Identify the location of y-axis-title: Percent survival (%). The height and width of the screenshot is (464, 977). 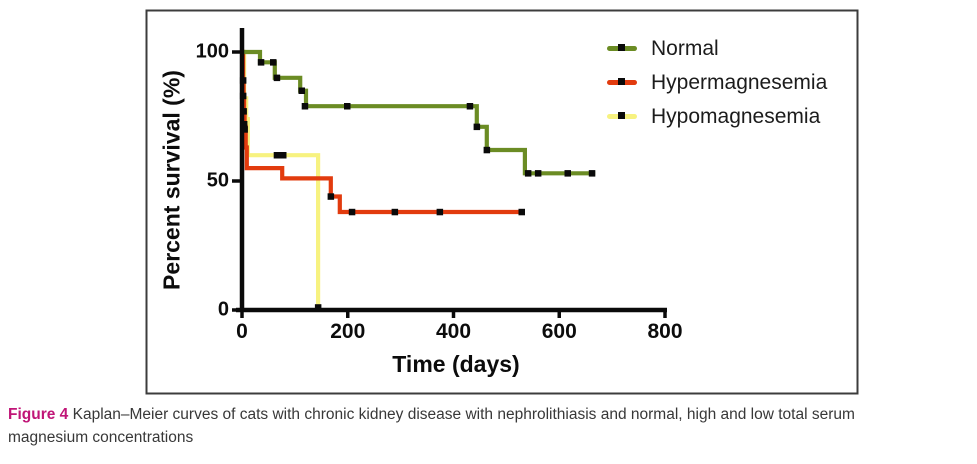
(171, 180).